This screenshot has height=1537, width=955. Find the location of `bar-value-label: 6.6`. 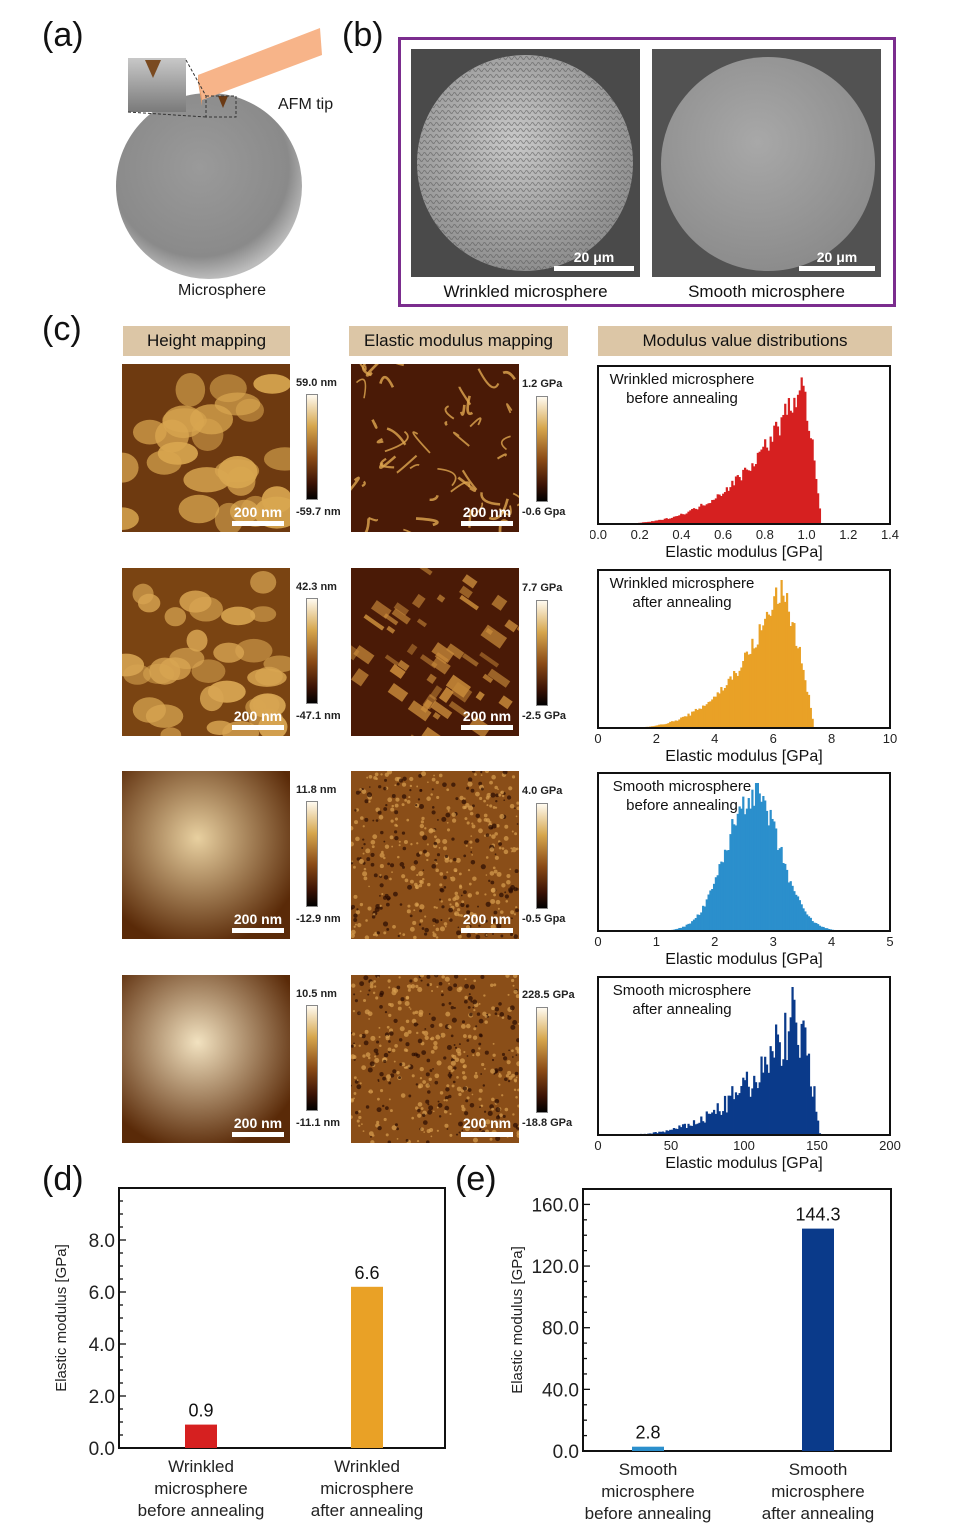

bar-value-label: 6.6 is located at coordinates (366, 1273).